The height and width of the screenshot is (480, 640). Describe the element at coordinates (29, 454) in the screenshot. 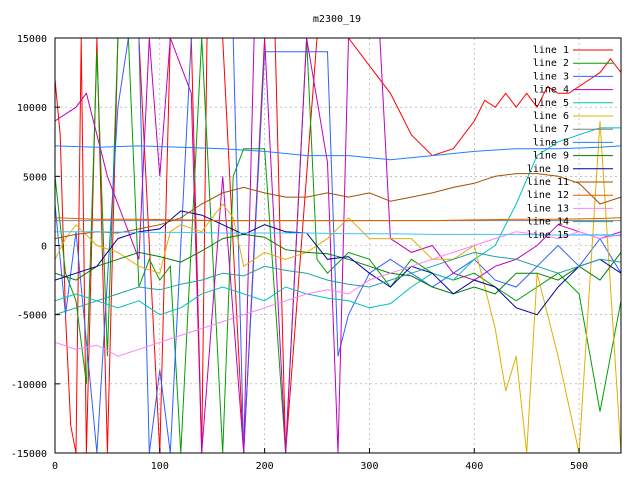

I see `y-tick-label: -15000` at that location.